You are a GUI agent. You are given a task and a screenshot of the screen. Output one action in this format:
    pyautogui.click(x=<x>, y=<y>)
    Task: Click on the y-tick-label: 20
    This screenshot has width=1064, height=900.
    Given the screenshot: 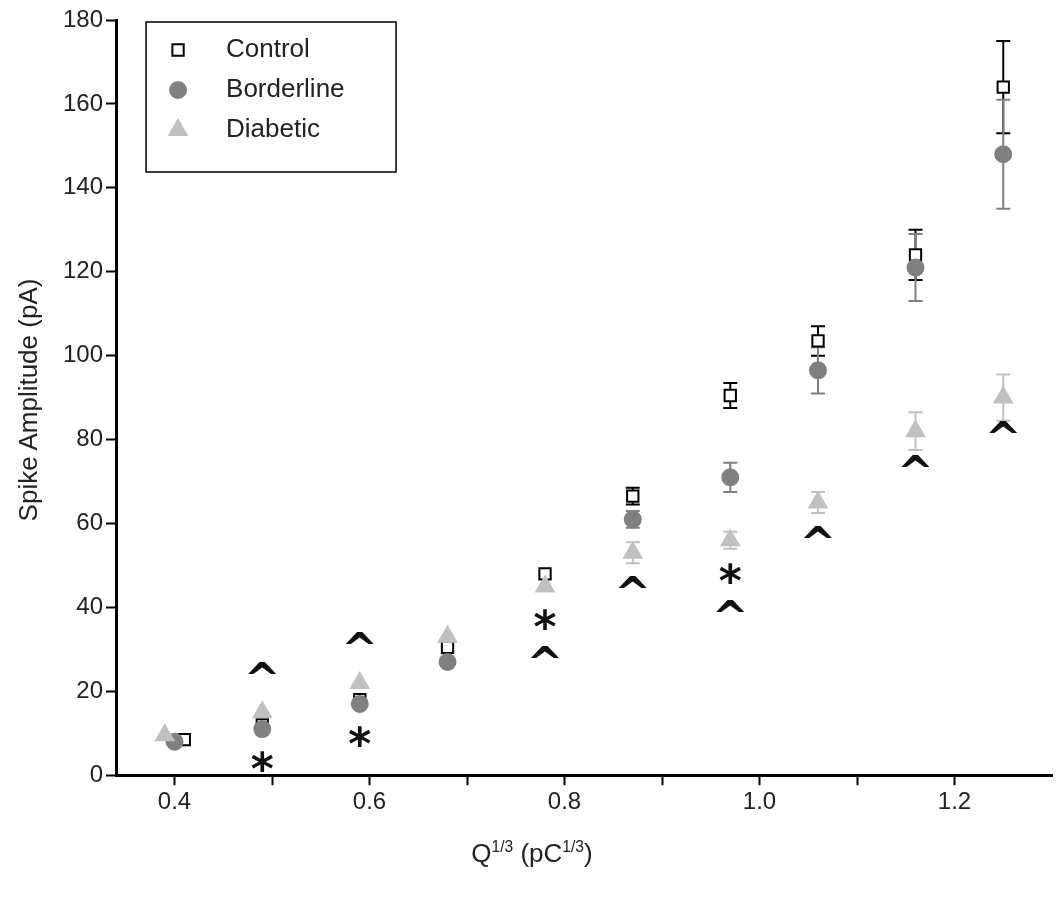 What is the action you would take?
    pyautogui.click(x=90, y=689)
    